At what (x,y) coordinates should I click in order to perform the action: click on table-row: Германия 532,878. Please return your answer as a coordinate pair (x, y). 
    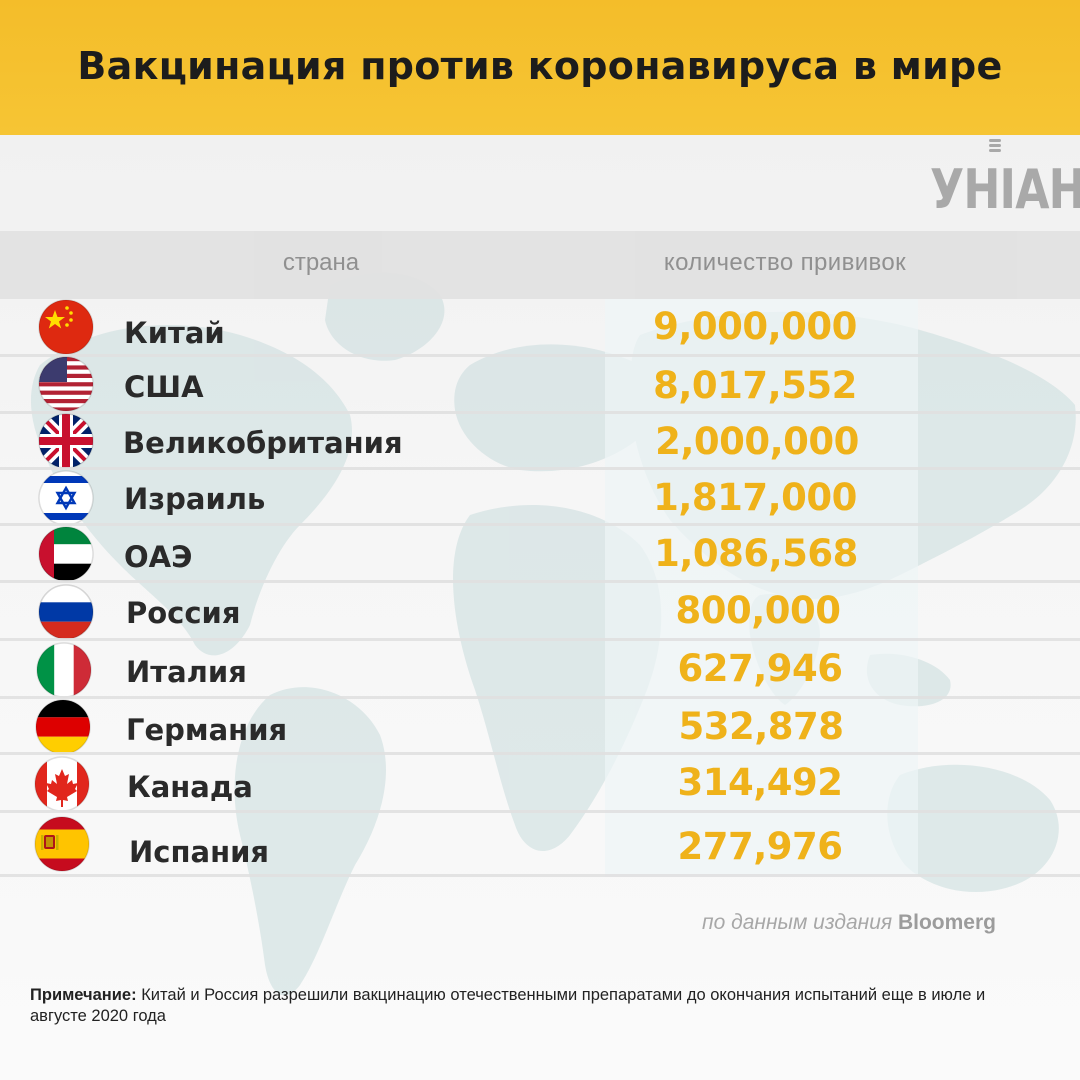
    Looking at the image, I should click on (540, 727).